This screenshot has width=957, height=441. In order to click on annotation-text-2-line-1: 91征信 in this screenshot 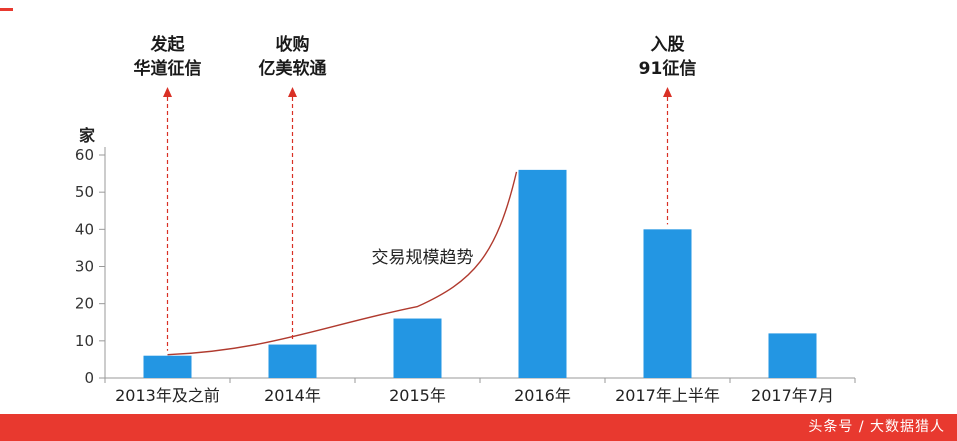, I will do `click(668, 68)`.